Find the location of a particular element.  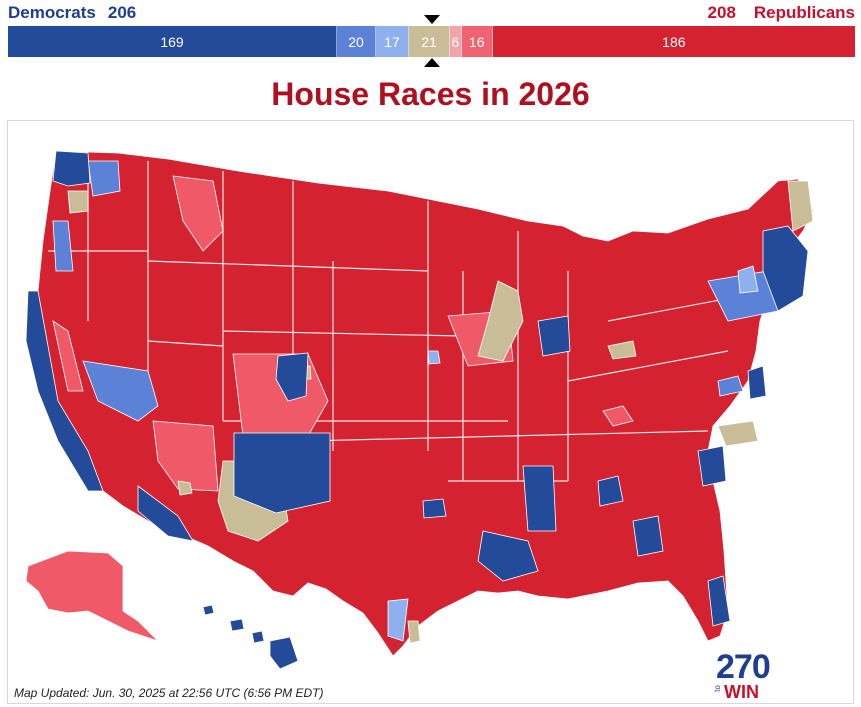

seat-bar-segment-safe-democrat: 169 is located at coordinates (173, 41).